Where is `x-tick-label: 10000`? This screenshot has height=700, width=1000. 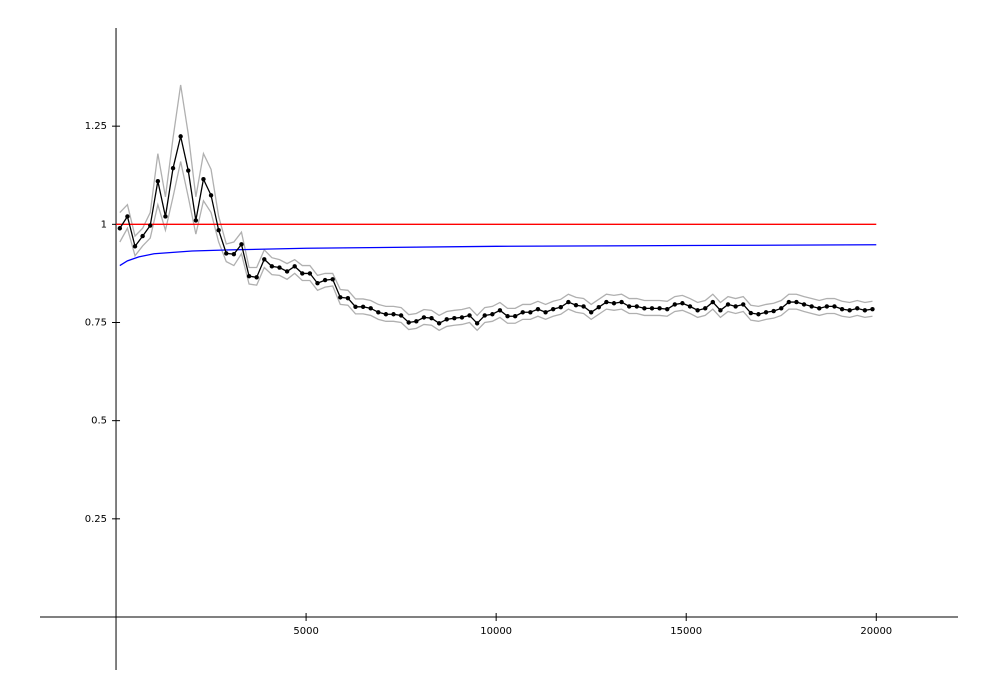
x-tick-label: 10000 is located at coordinates (496, 631).